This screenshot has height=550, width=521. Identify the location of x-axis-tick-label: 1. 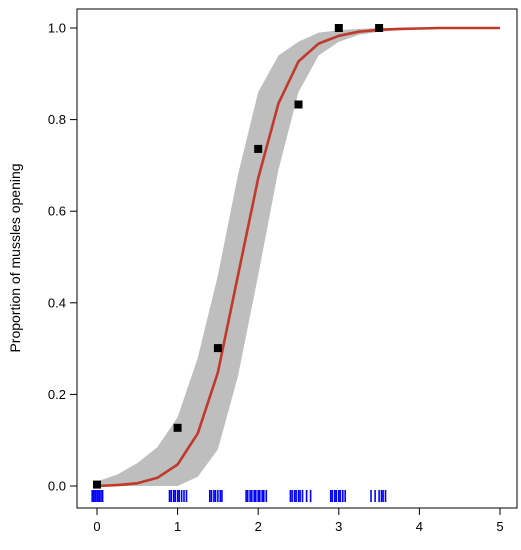
(177, 526).